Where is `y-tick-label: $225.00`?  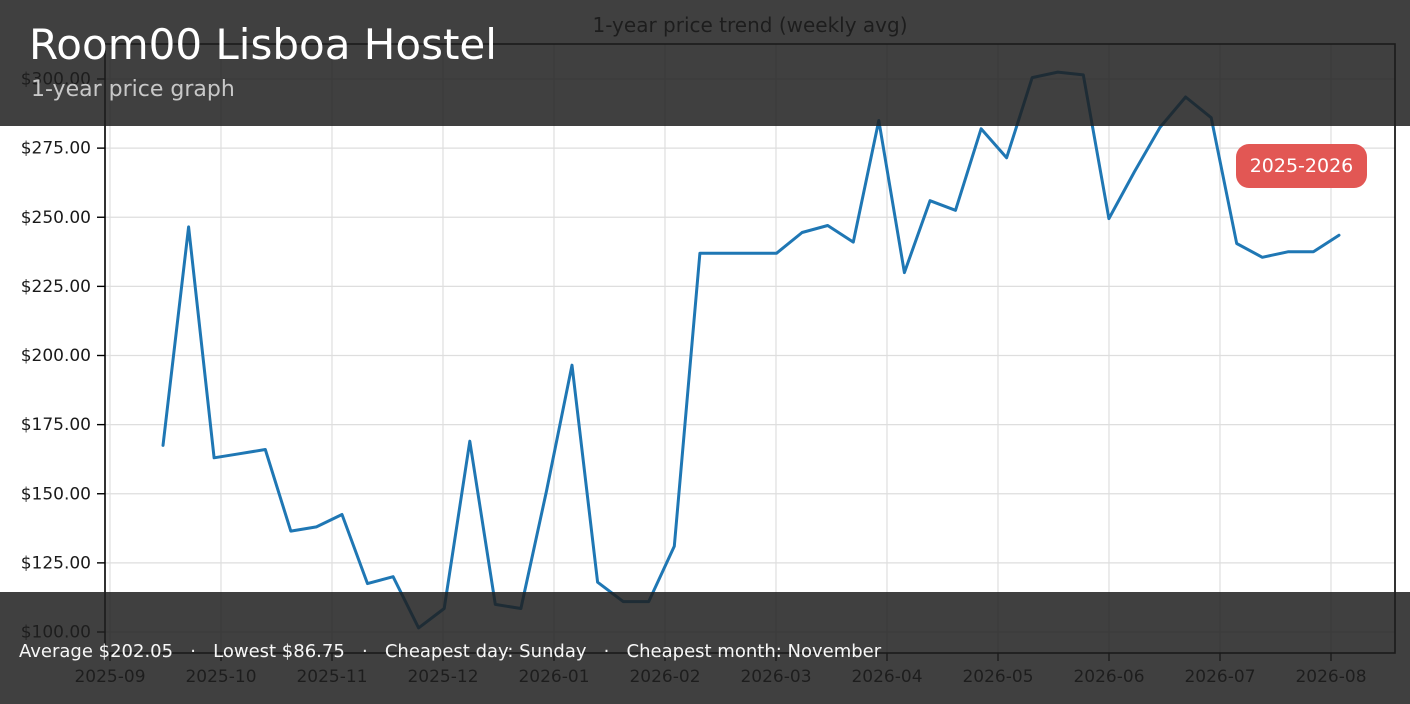 y-tick-label: $225.00 is located at coordinates (56, 287).